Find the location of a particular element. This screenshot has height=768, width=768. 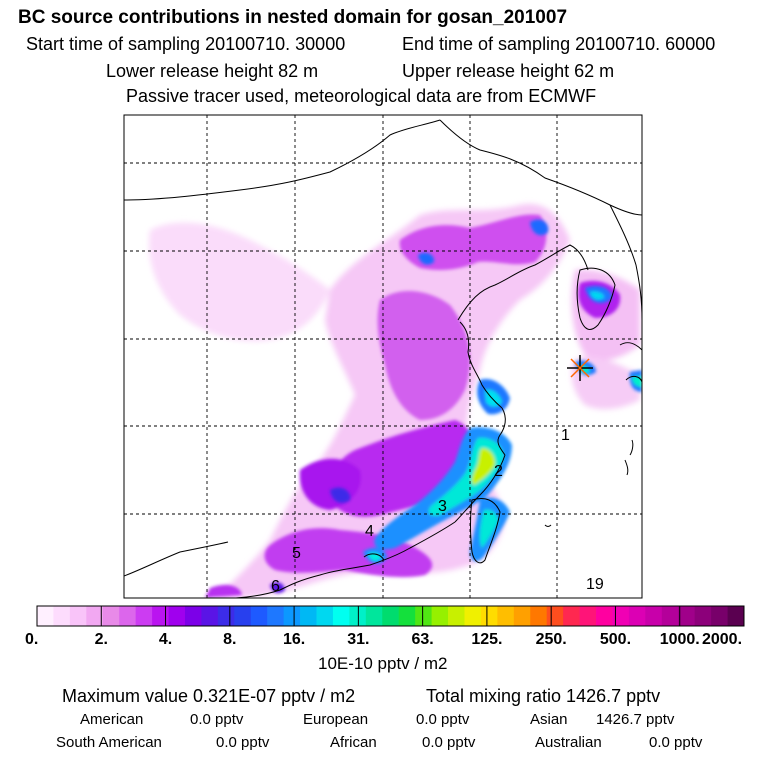

region-label-1: 1 is located at coordinates (565, 435).